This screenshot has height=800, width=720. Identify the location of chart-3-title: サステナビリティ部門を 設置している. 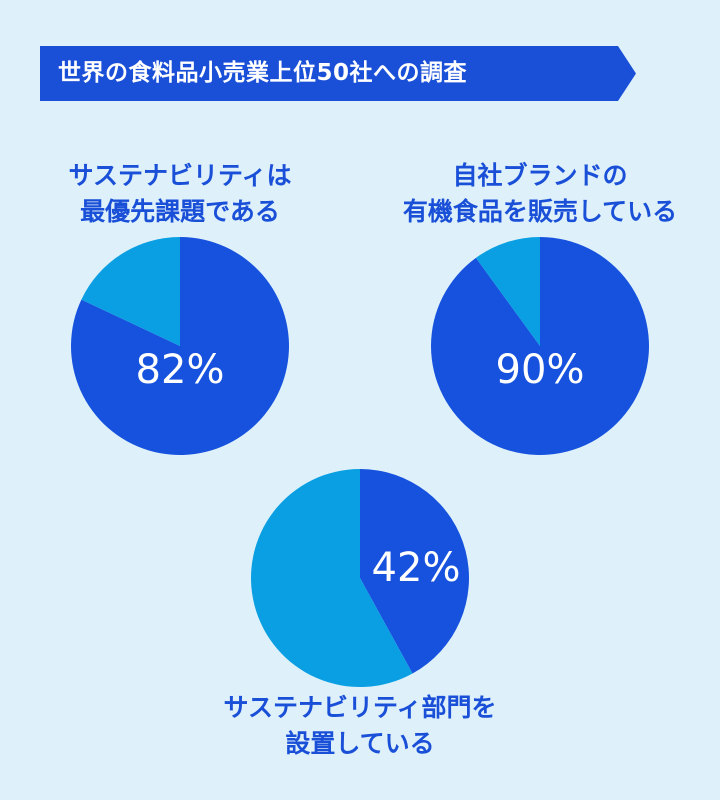
(360, 726).